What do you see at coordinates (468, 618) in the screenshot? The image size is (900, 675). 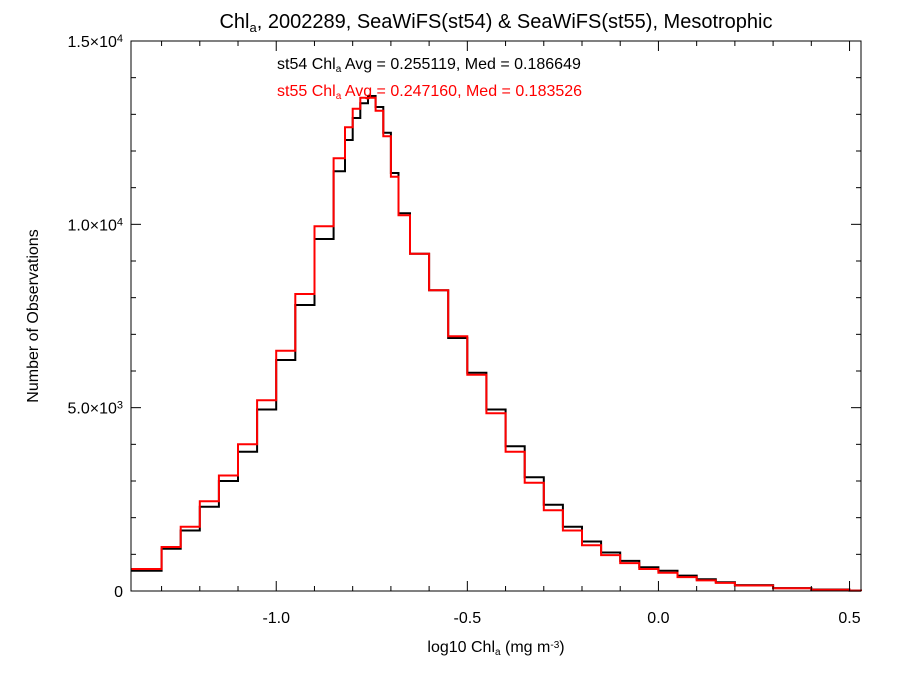 I see `x-tick-label: -0.5` at bounding box center [468, 618].